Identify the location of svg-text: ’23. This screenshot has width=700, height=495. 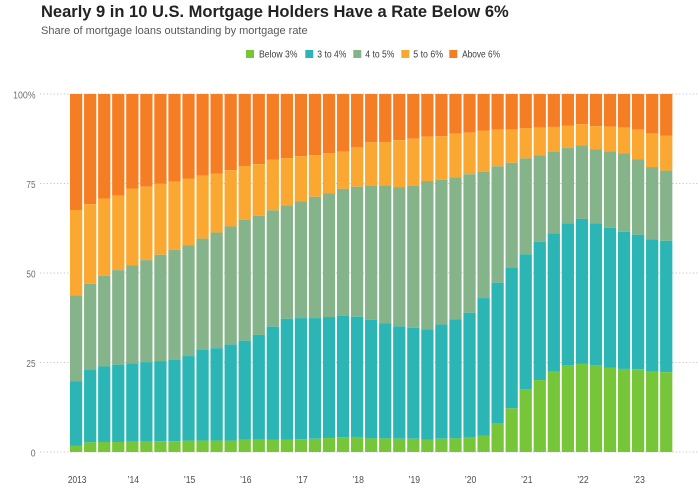
(639, 480).